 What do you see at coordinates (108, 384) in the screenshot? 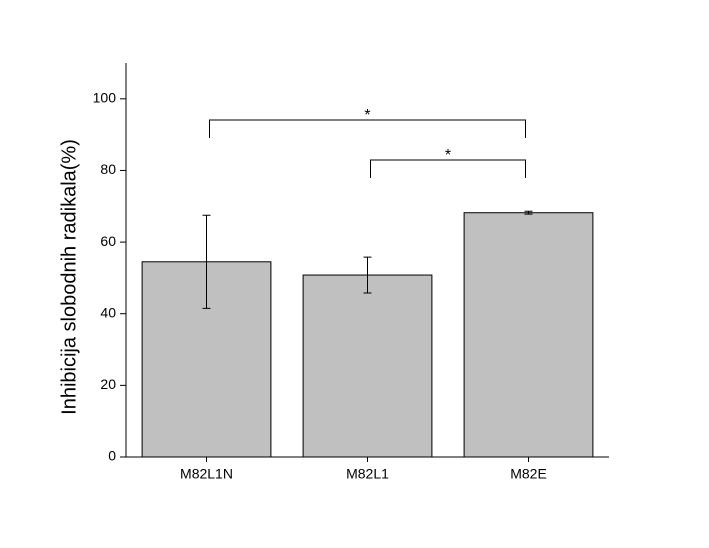
I see `y-tick-label: 20` at bounding box center [108, 384].